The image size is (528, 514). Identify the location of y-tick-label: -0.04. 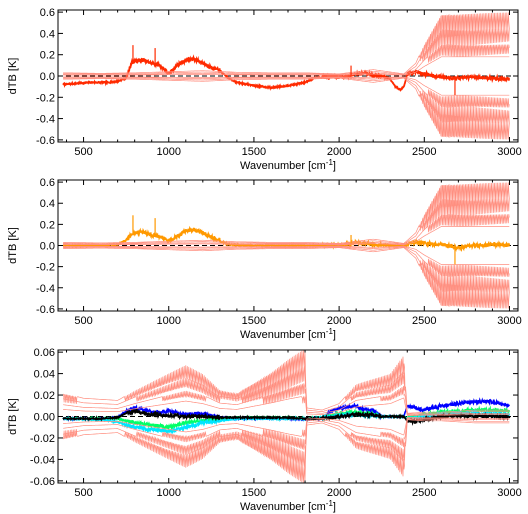
(42, 460).